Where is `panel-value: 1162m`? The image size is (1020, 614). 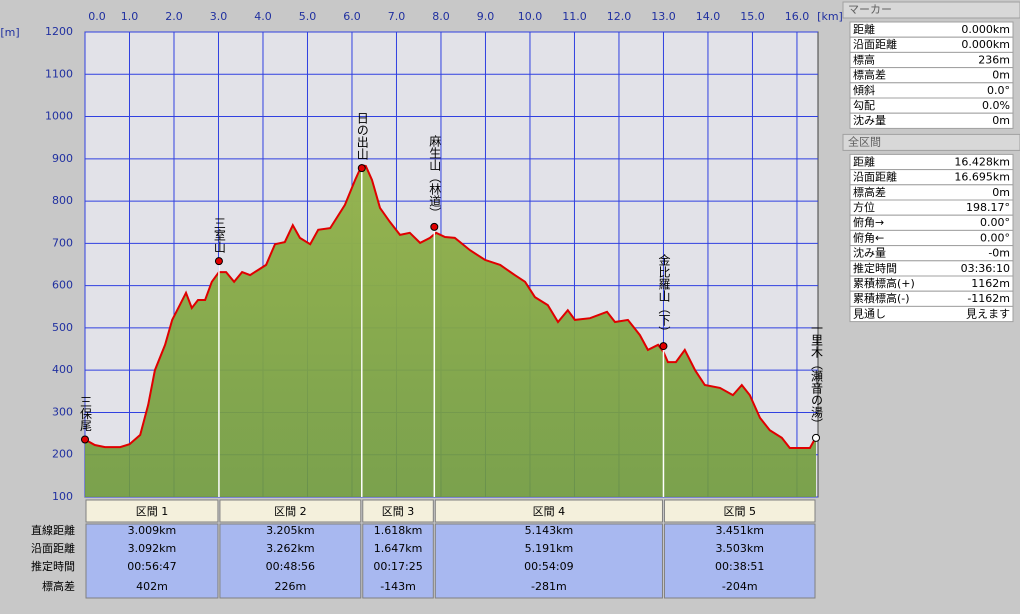
panel-value: 1162m is located at coordinates (990, 283).